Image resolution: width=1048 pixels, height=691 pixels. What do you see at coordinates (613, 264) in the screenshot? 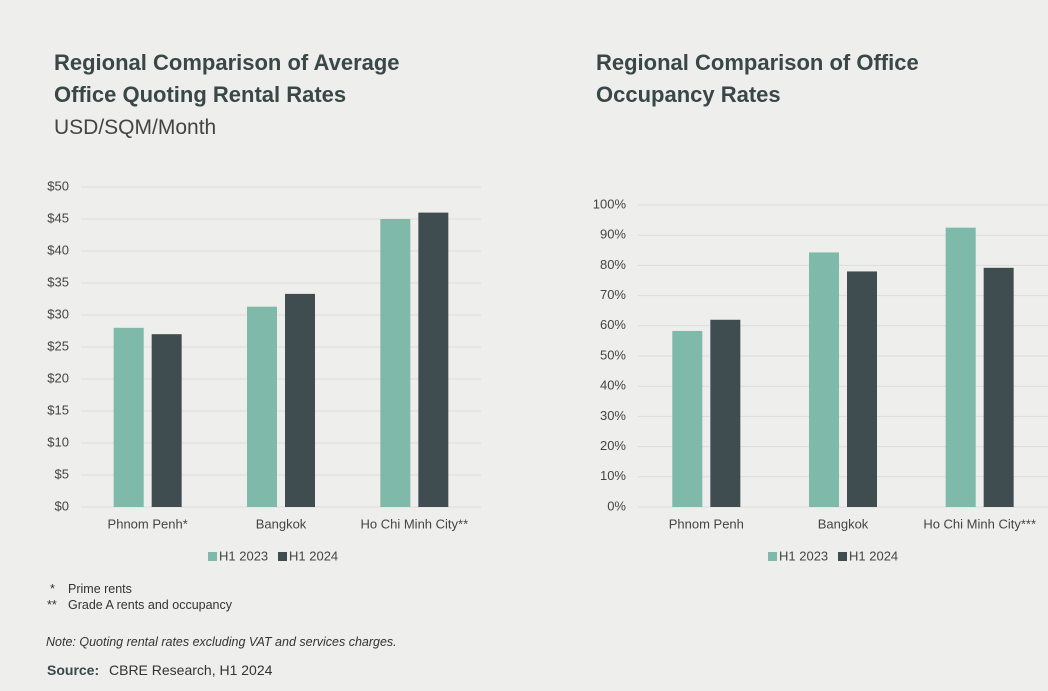
I see `y-tick-label: 80%` at bounding box center [613, 264].